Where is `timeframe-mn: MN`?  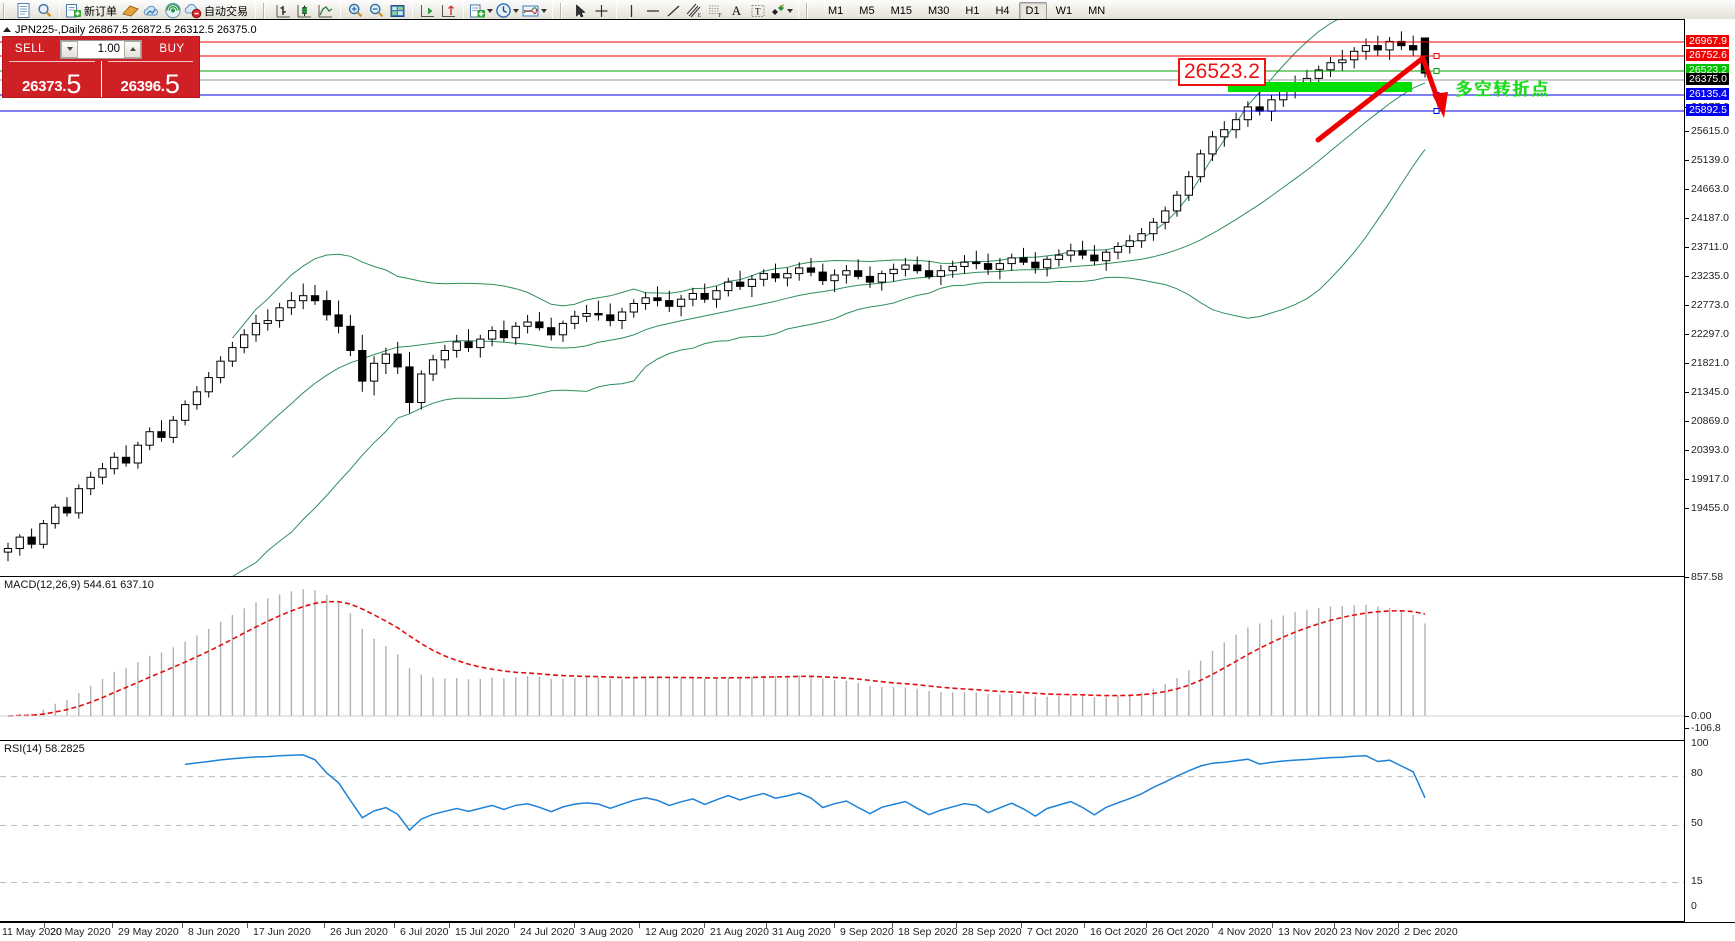
timeframe-mn: MN is located at coordinates (1097, 10).